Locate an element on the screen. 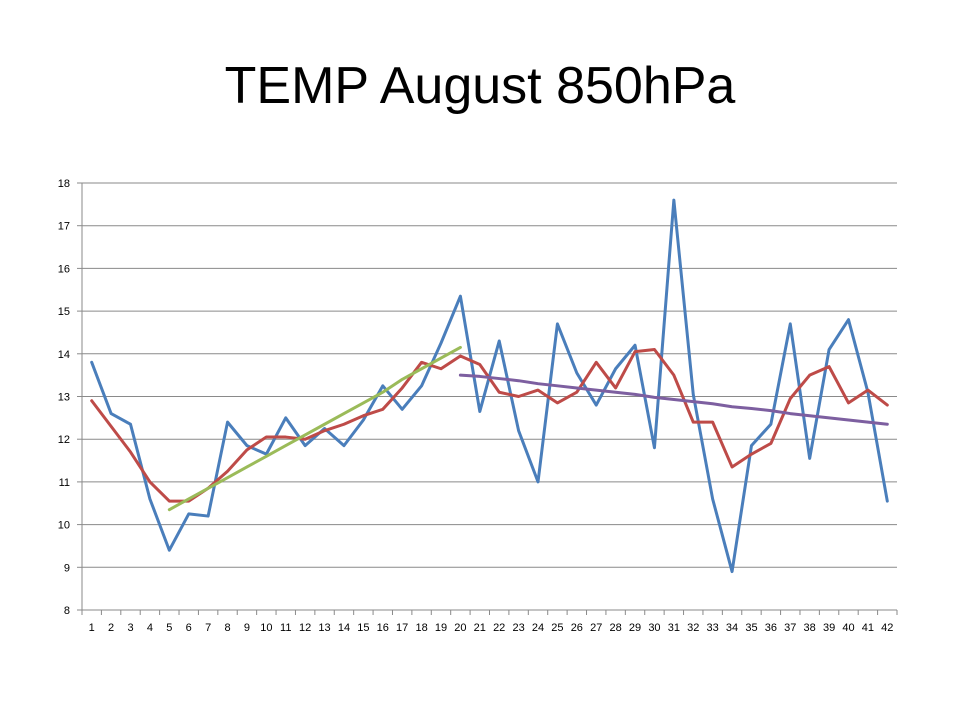 Image resolution: width=960 pixels, height=720 pixels. x-tick-label: 14 is located at coordinates (344, 628).